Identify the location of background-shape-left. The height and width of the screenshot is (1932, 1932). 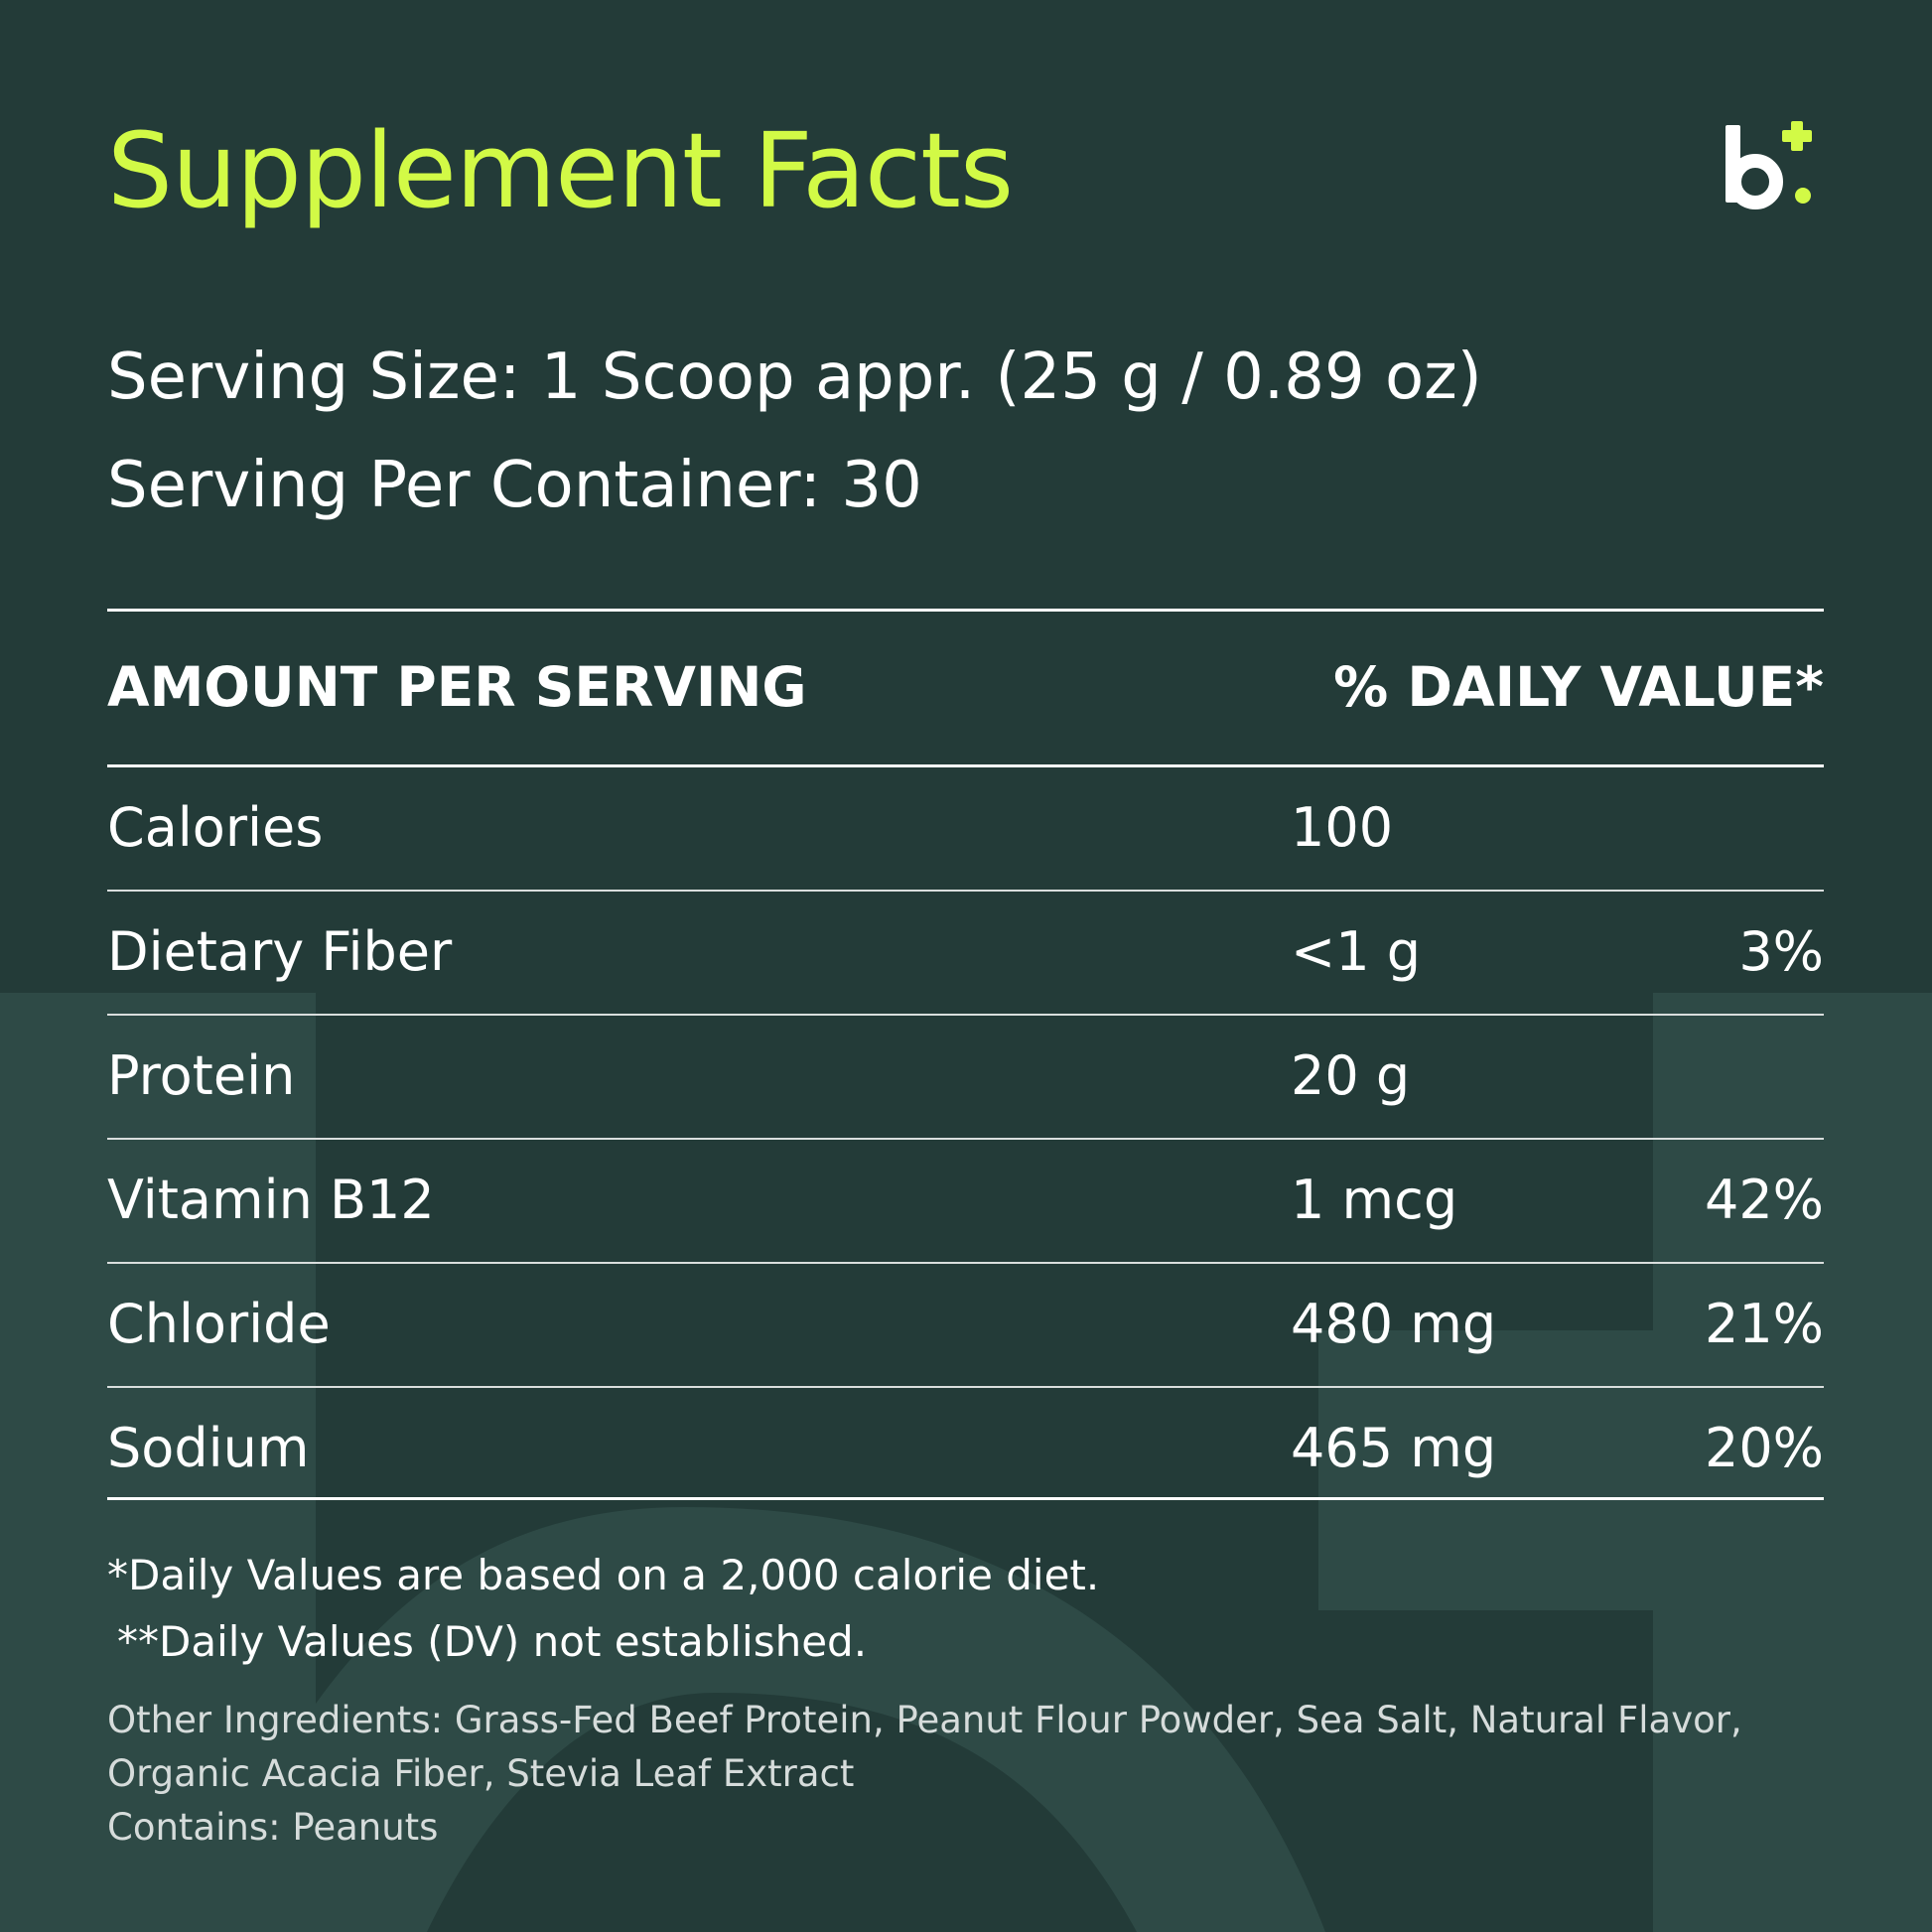
(158, 1462).